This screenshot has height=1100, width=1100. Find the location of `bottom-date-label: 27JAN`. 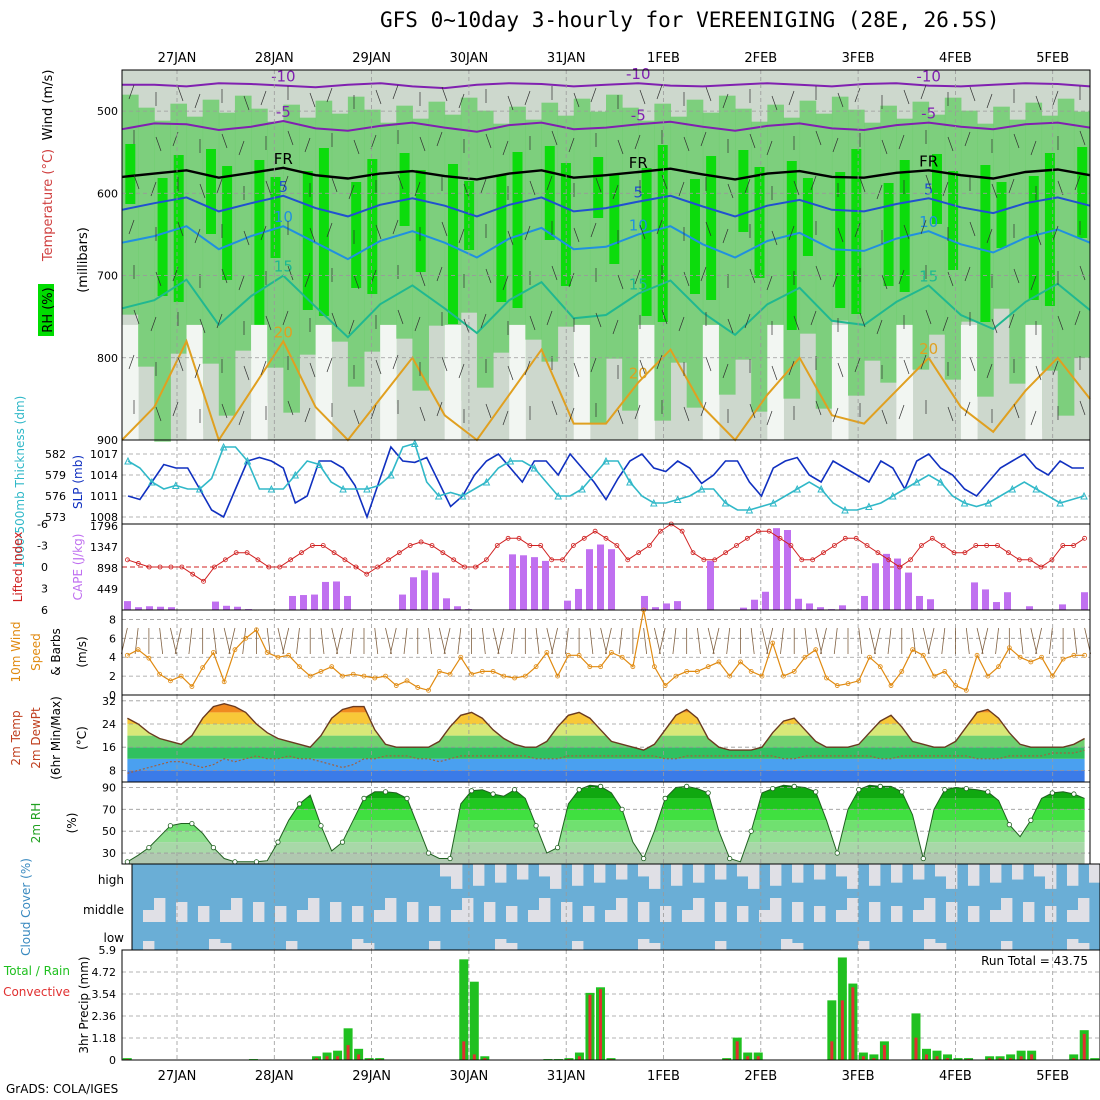

bottom-date-label: 27JAN is located at coordinates (177, 1076).